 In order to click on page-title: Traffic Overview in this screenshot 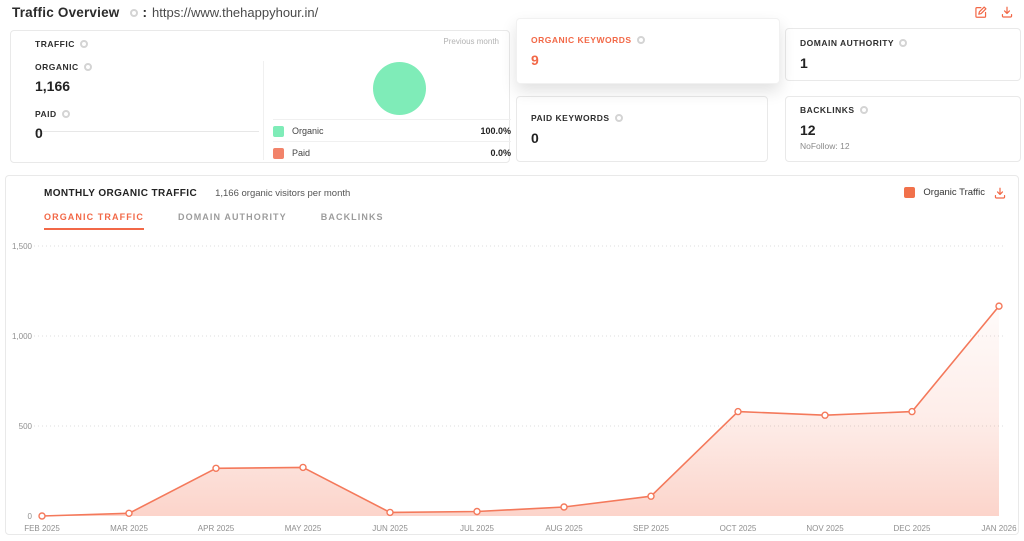, I will do `click(66, 12)`.